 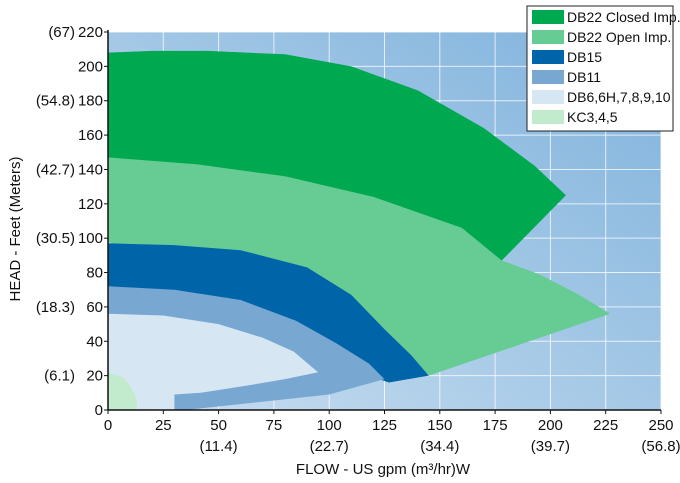 I want to click on y-tick-label: 60, so click(x=94, y=307).